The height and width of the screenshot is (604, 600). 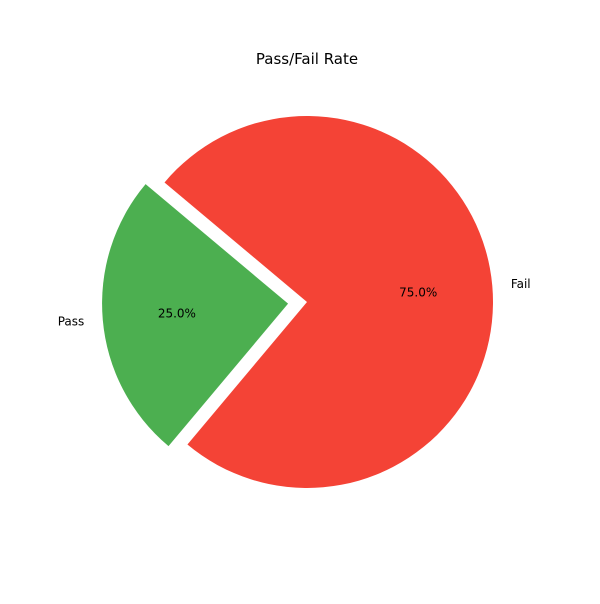 I want to click on category-label-pass: Pass, so click(x=71, y=321).